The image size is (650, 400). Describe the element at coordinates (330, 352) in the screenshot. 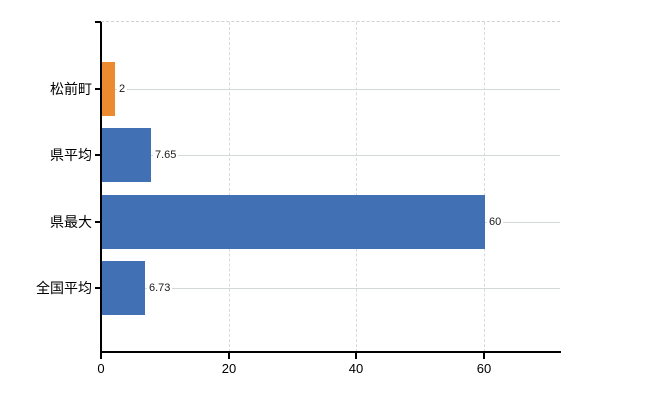

I see `x-axis-line` at that location.